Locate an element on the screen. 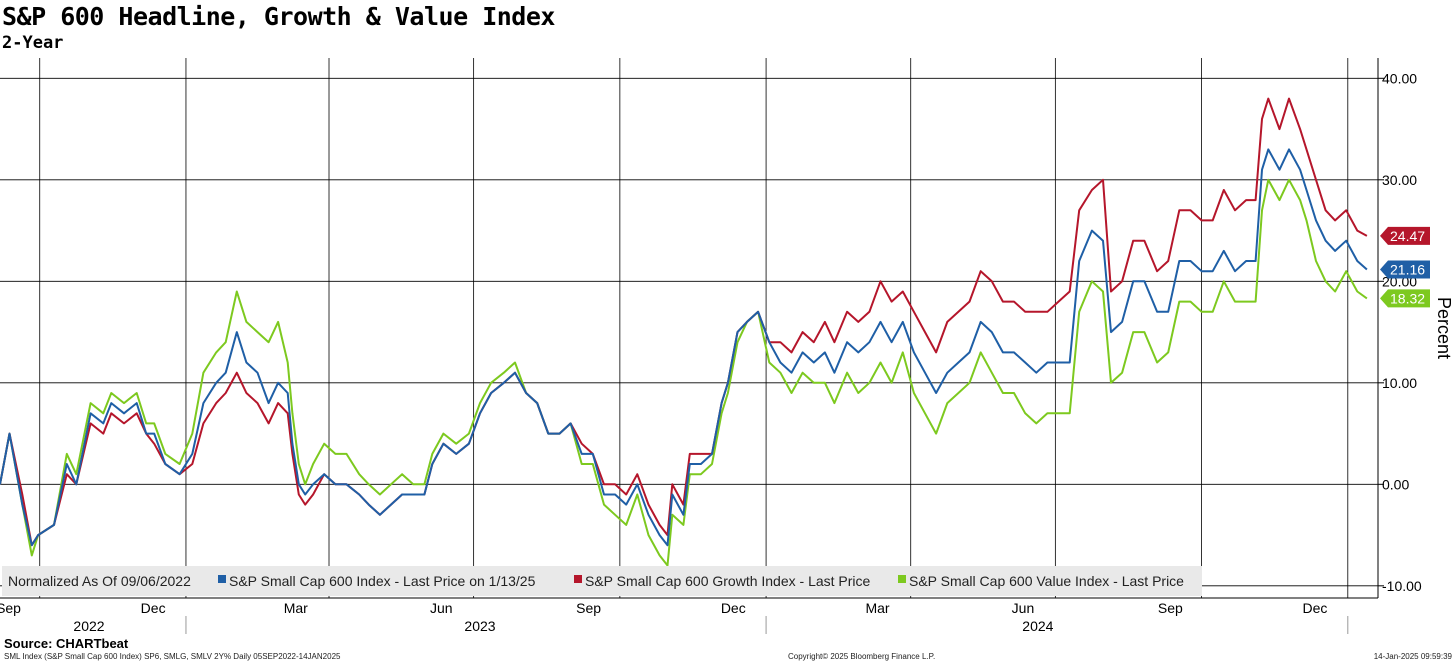  x-year-label: 2023 is located at coordinates (479, 626).